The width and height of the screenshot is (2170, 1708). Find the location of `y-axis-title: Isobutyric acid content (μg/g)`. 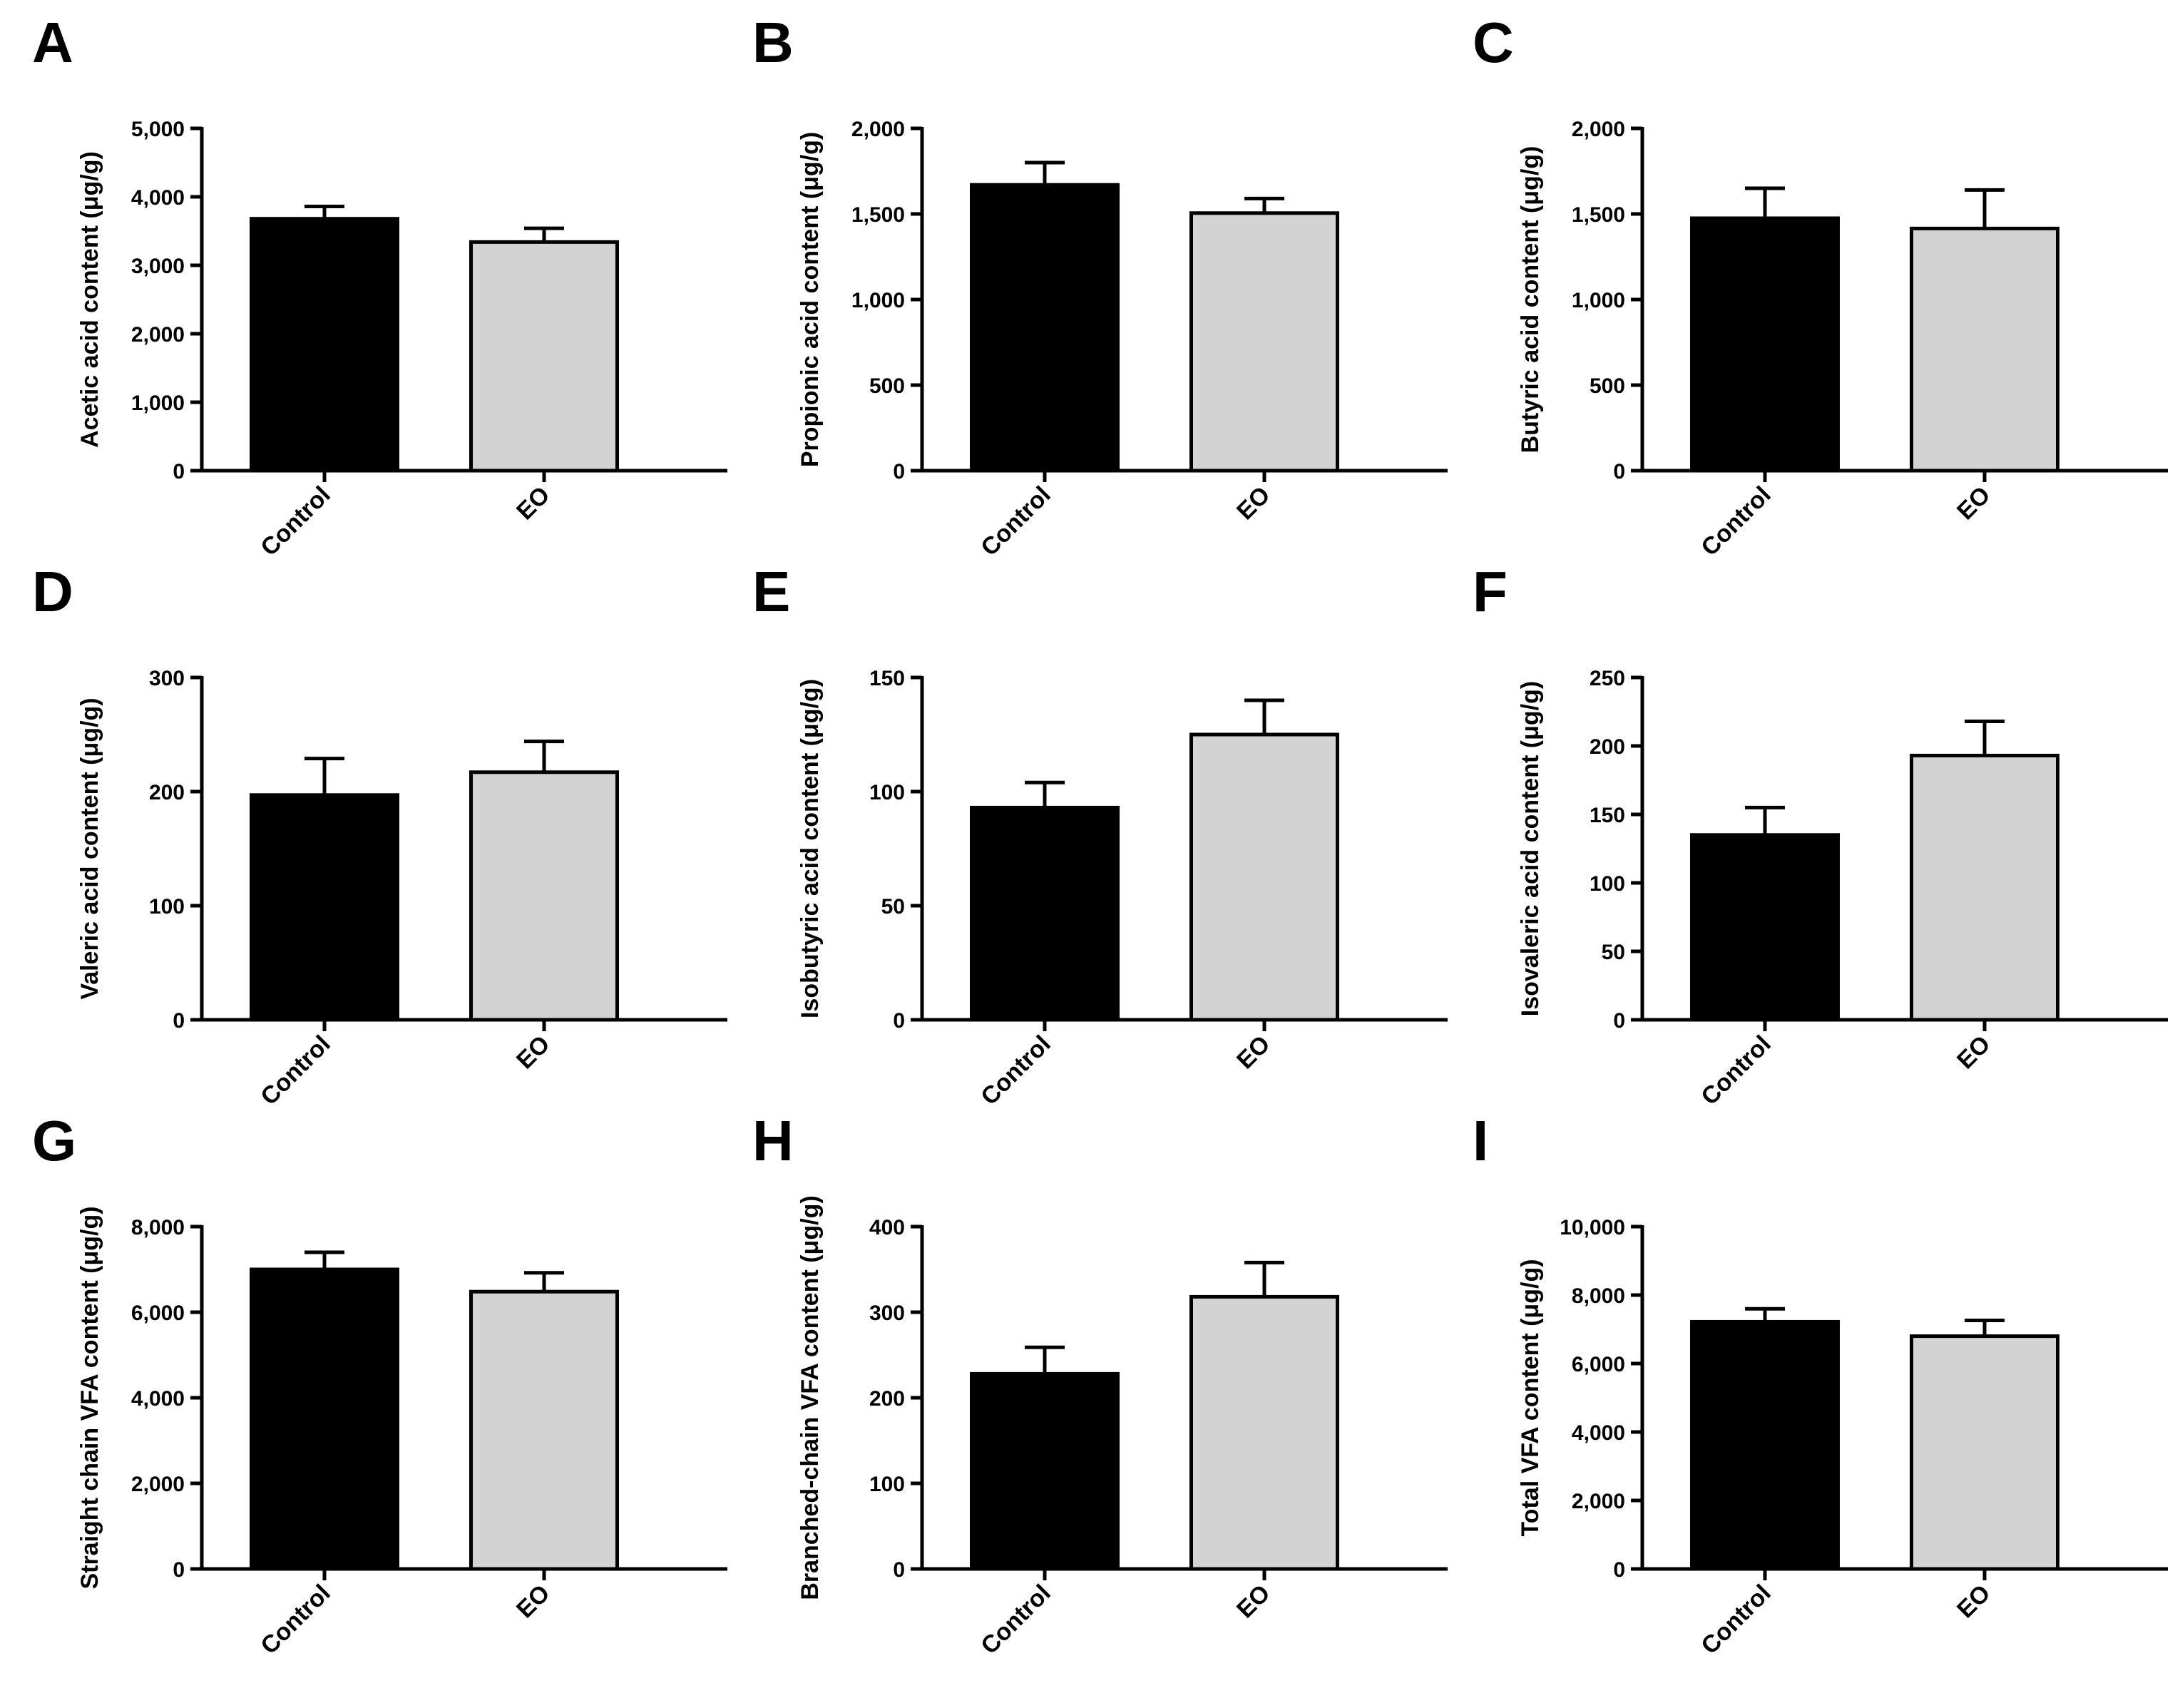

y-axis-title: Isobutyric acid content (μg/g) is located at coordinates (810, 848).